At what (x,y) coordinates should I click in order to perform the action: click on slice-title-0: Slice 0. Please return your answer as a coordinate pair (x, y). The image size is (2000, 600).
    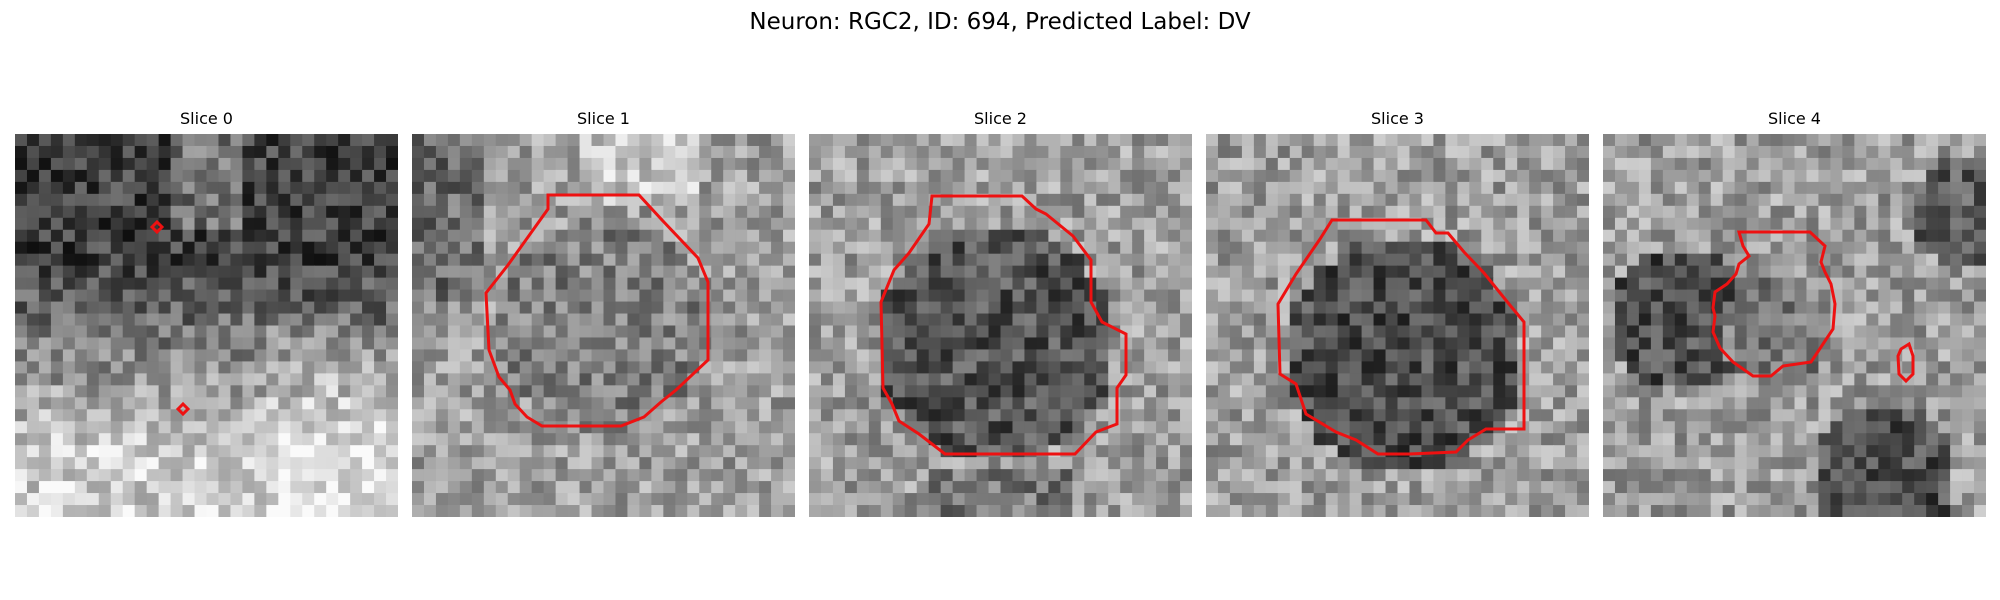
    Looking at the image, I should click on (206, 118).